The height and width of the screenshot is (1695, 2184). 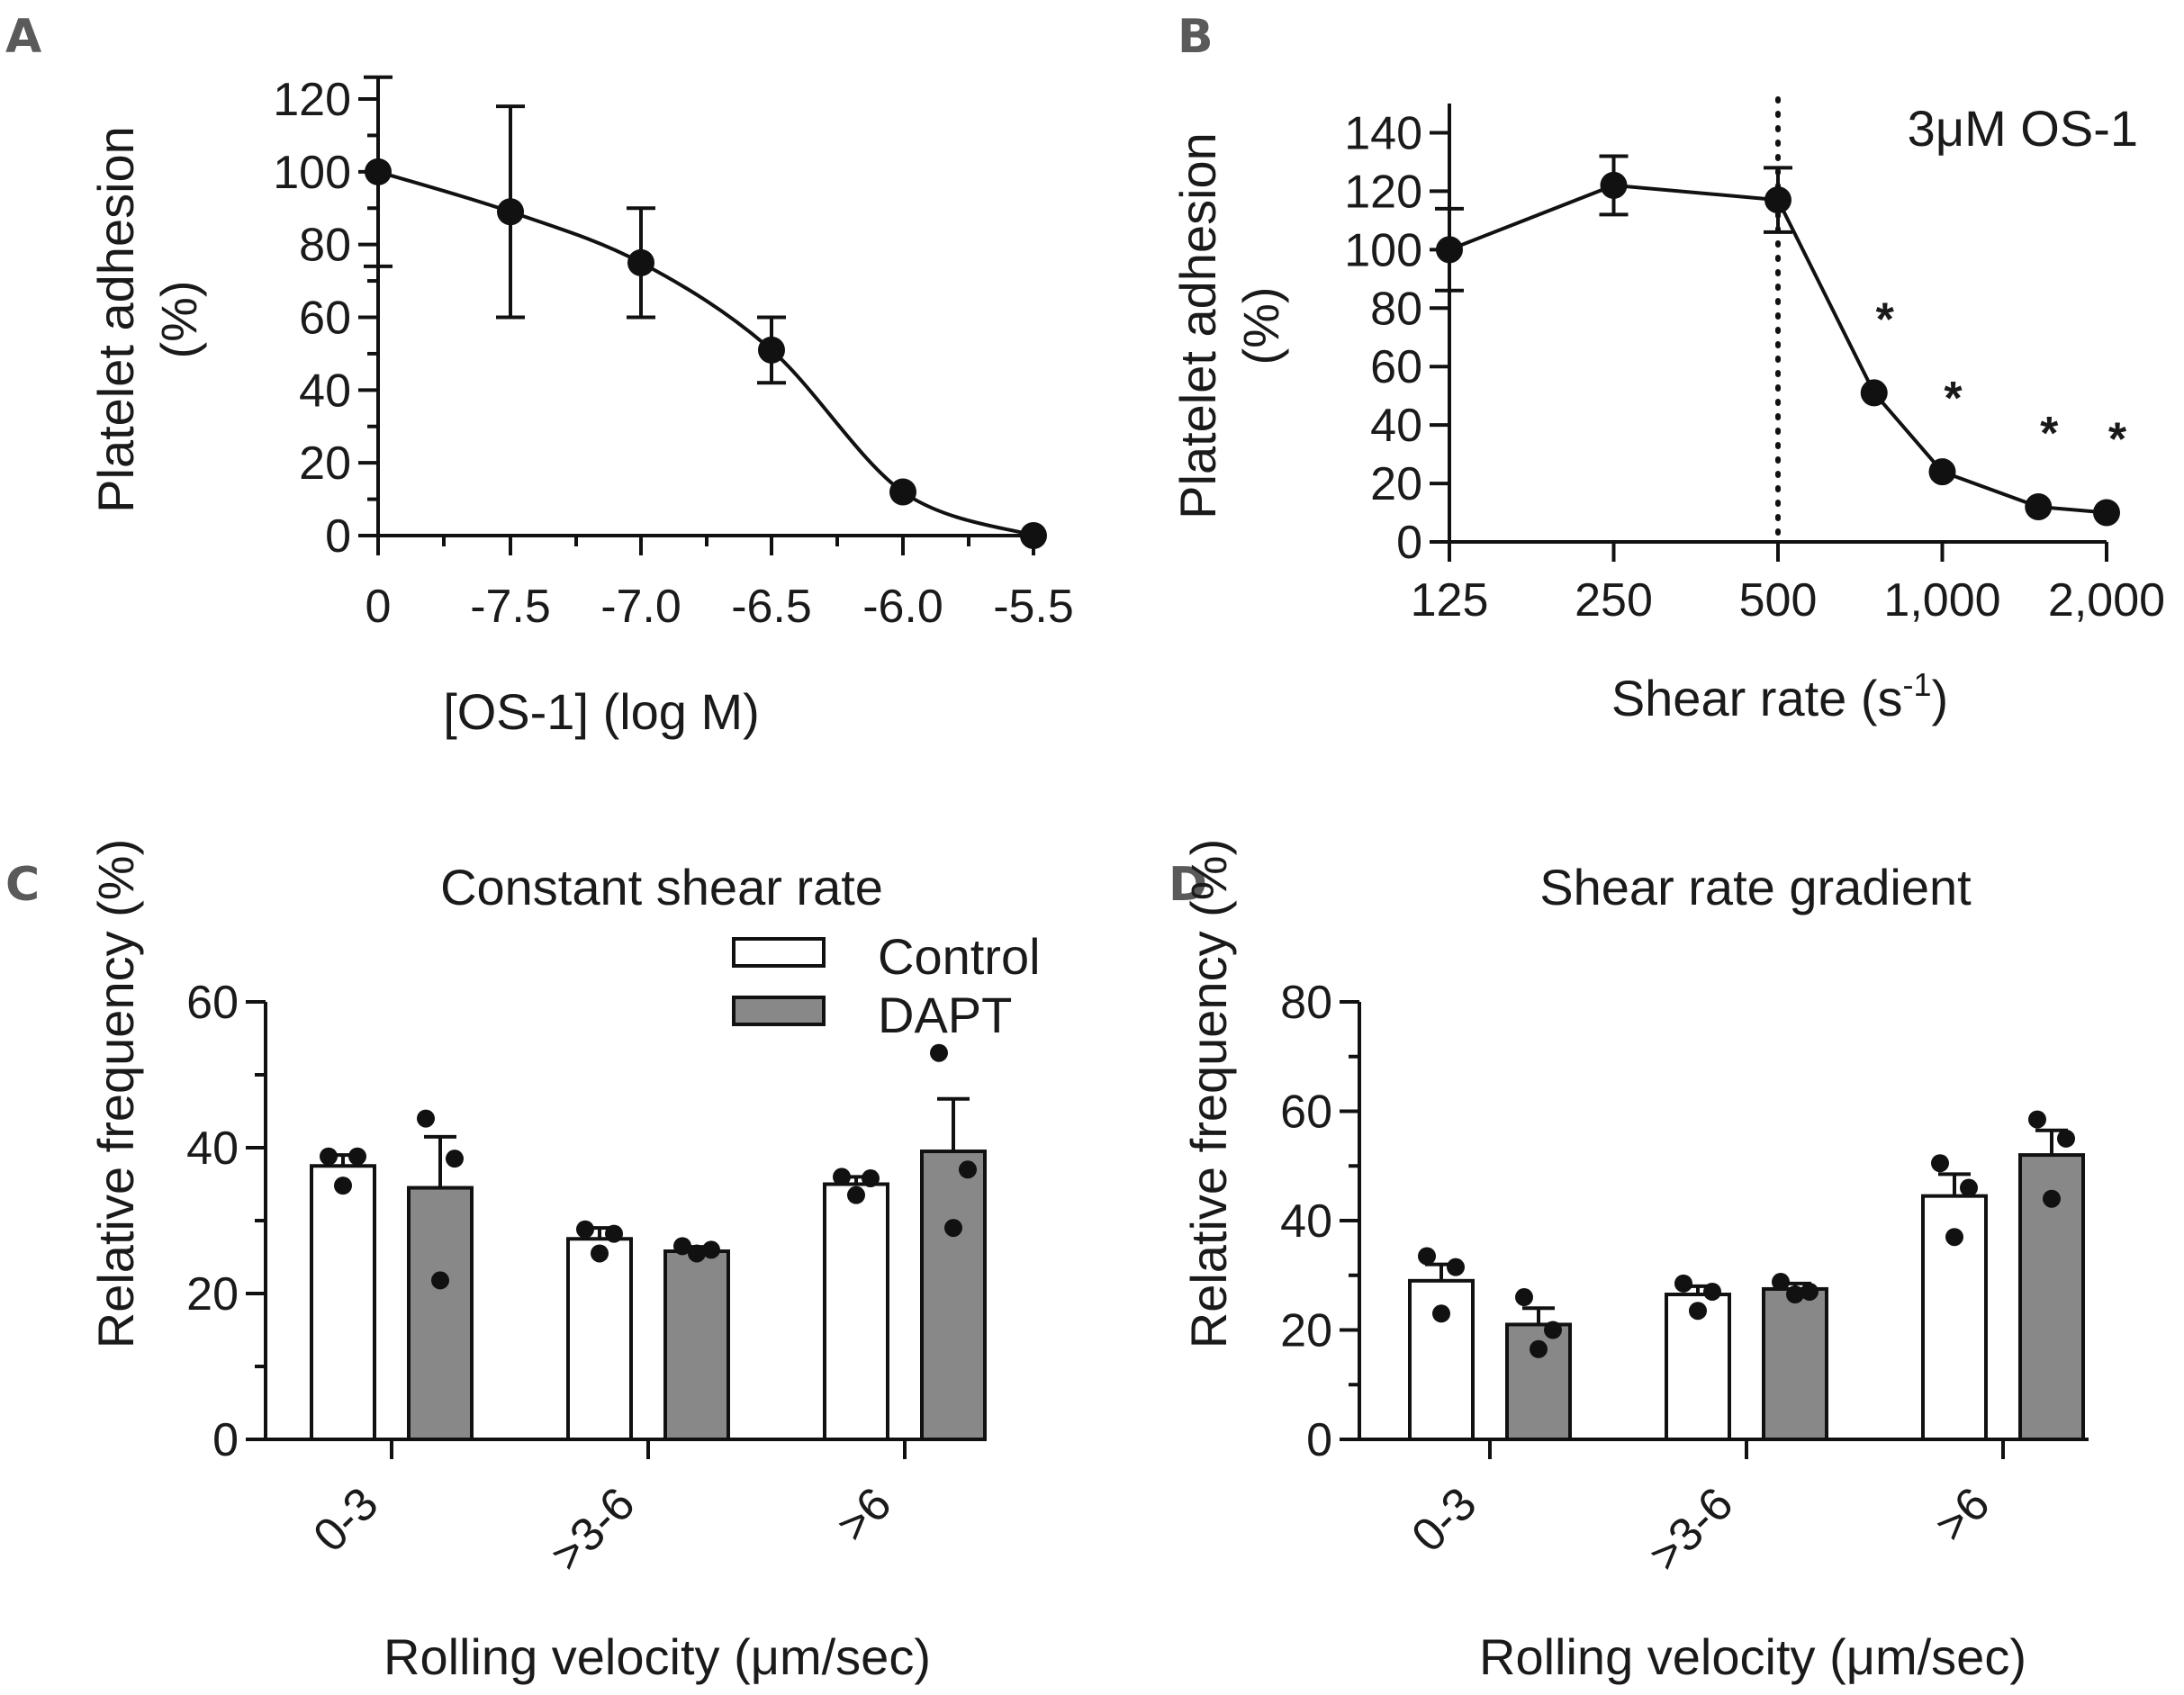 I want to click on y-tick-label-b: 120, so click(x=1383, y=192).